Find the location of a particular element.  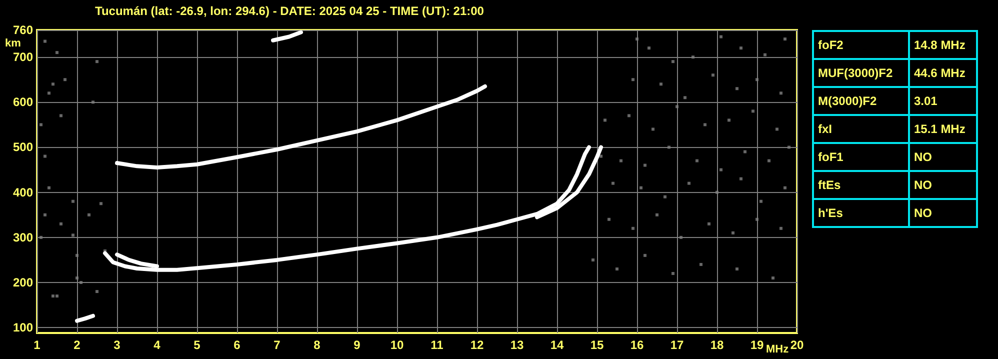

x-tick-label: 11 is located at coordinates (437, 345).